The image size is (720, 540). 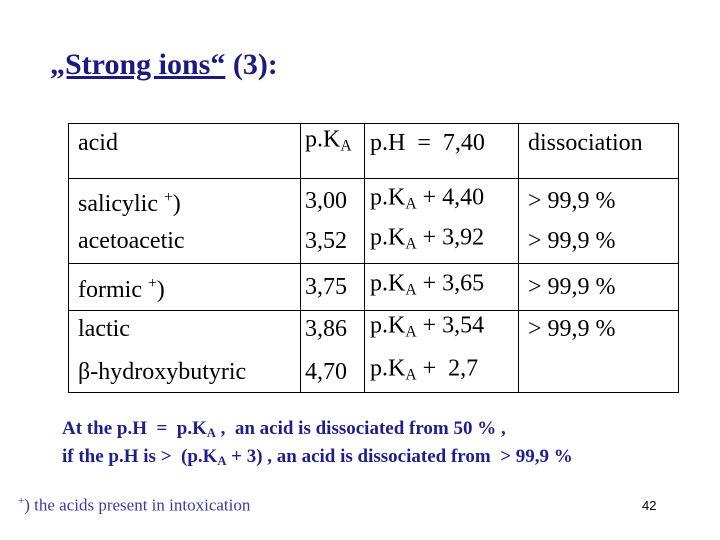 I want to click on text-text: , an acid is dissociated from 50 % ,, so click(x=360, y=428).